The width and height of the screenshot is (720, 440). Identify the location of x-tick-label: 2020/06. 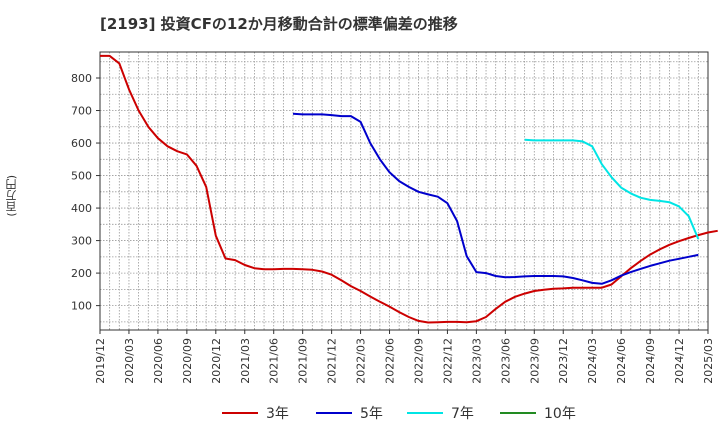
(158, 361).